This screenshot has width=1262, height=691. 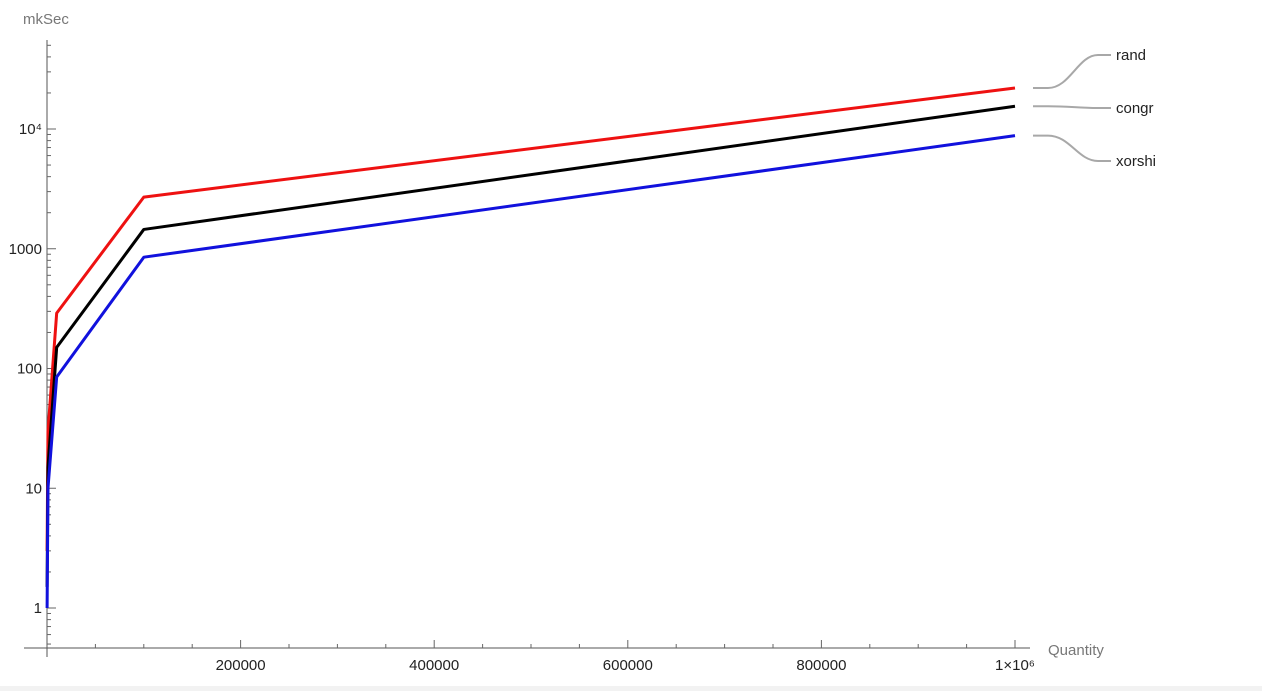 I want to click on y-major-ticks: 1 10 100 1000 10⁴, so click(x=32, y=369).